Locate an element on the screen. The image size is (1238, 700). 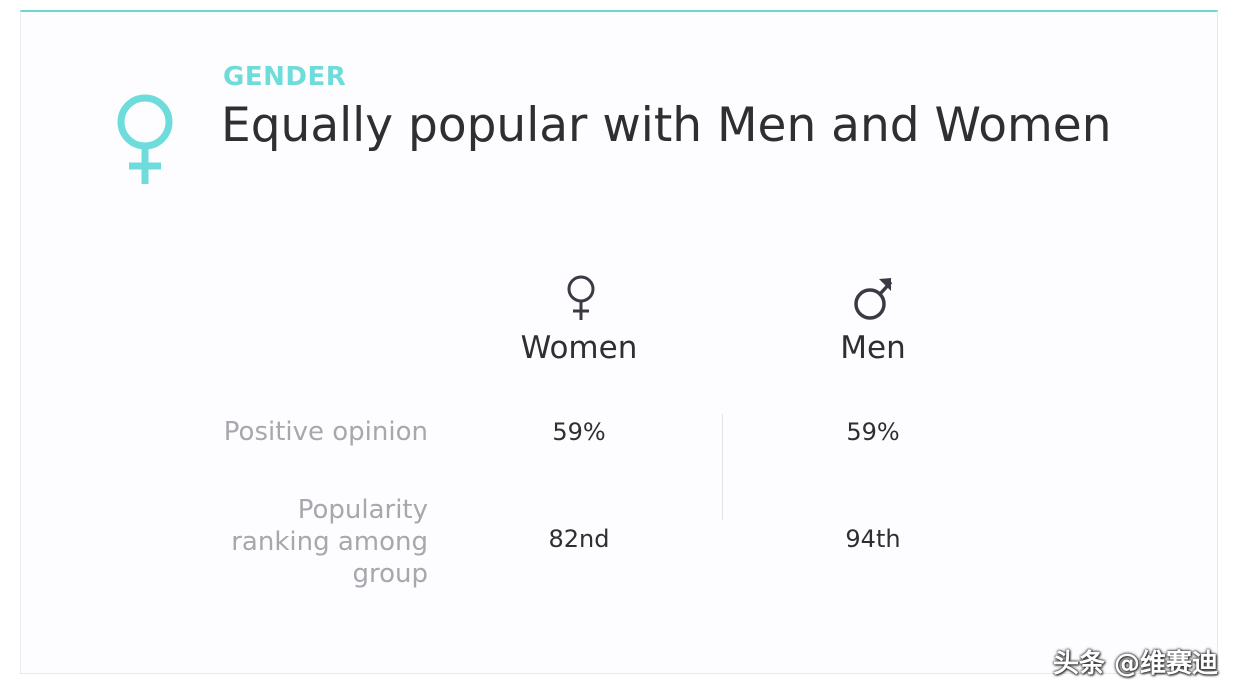
column-divider is located at coordinates (722, 467).